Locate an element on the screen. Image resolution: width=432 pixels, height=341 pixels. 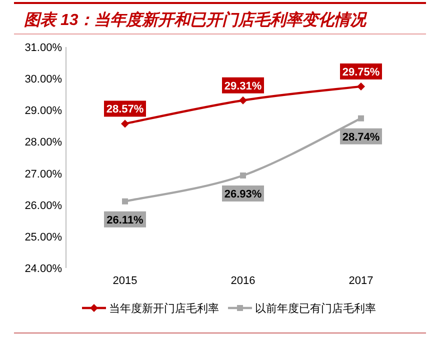
x-tick-label: 2015 is located at coordinates (125, 281).